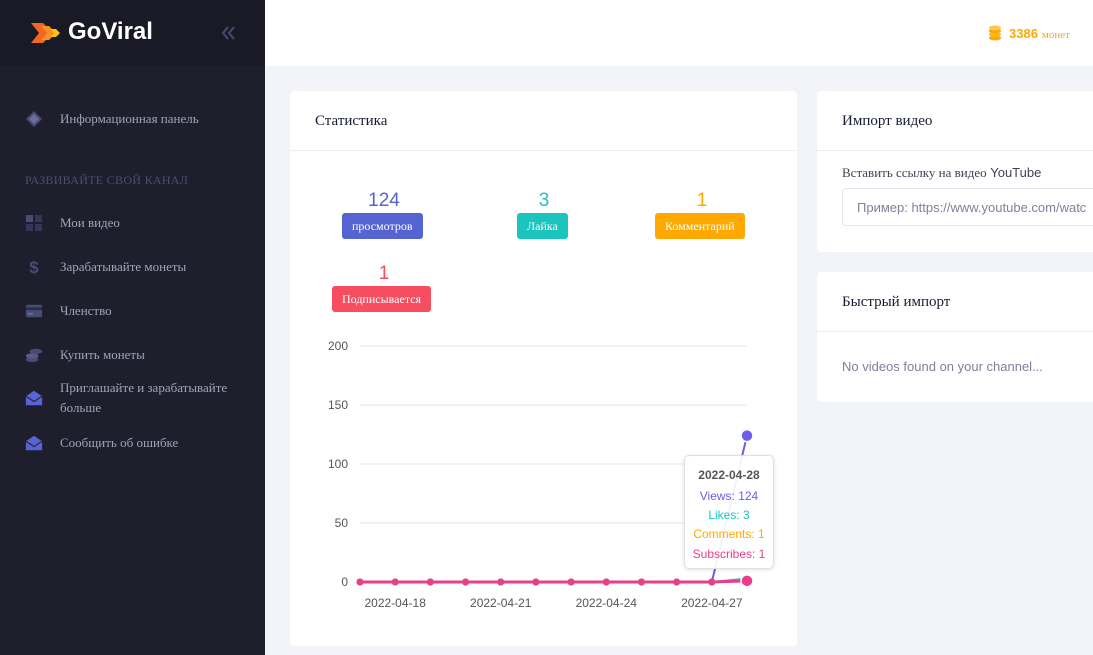  Describe the element at coordinates (501, 603) in the screenshot. I see `x-tick-label: 2022-04-21` at that location.